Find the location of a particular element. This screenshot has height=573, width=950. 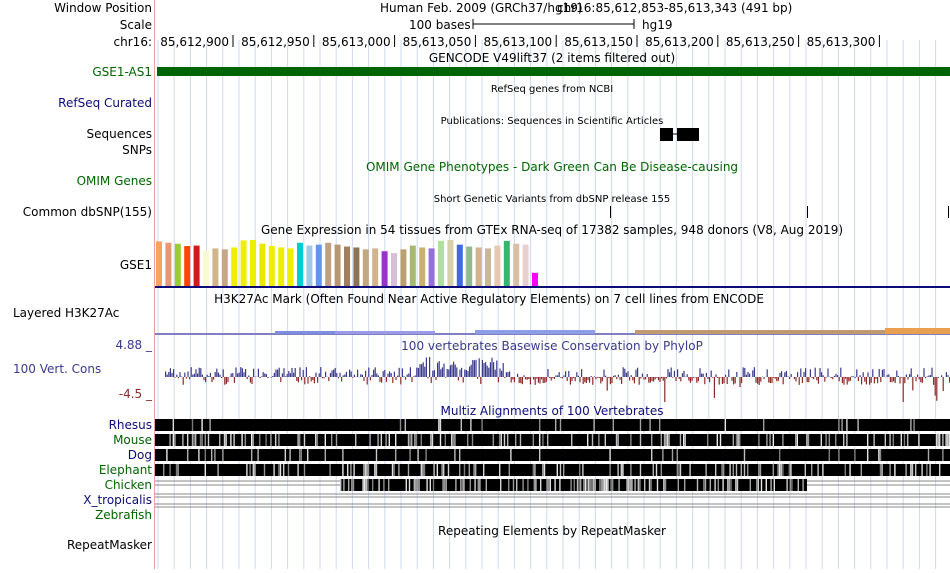

species-elephant-label: Elephant is located at coordinates (125, 470).